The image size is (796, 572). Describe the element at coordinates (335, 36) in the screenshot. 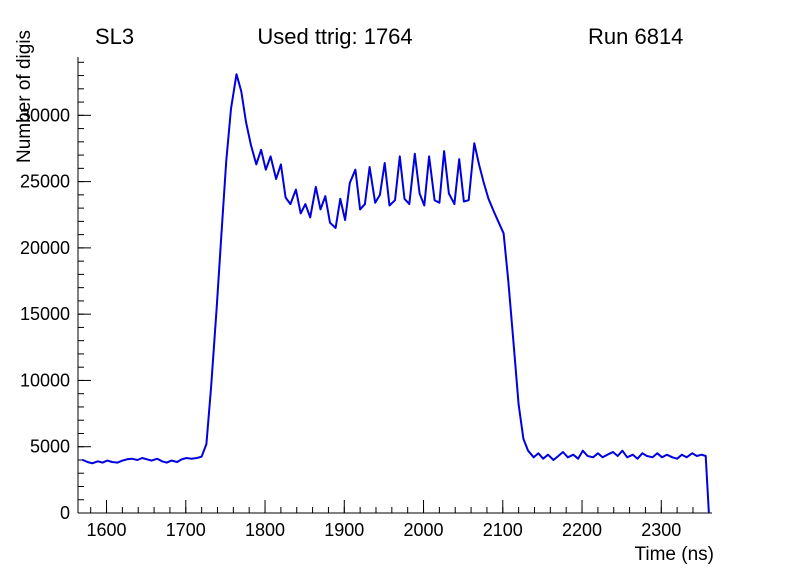

I see `pad-title-center: Used ttrig: 1764` at that location.